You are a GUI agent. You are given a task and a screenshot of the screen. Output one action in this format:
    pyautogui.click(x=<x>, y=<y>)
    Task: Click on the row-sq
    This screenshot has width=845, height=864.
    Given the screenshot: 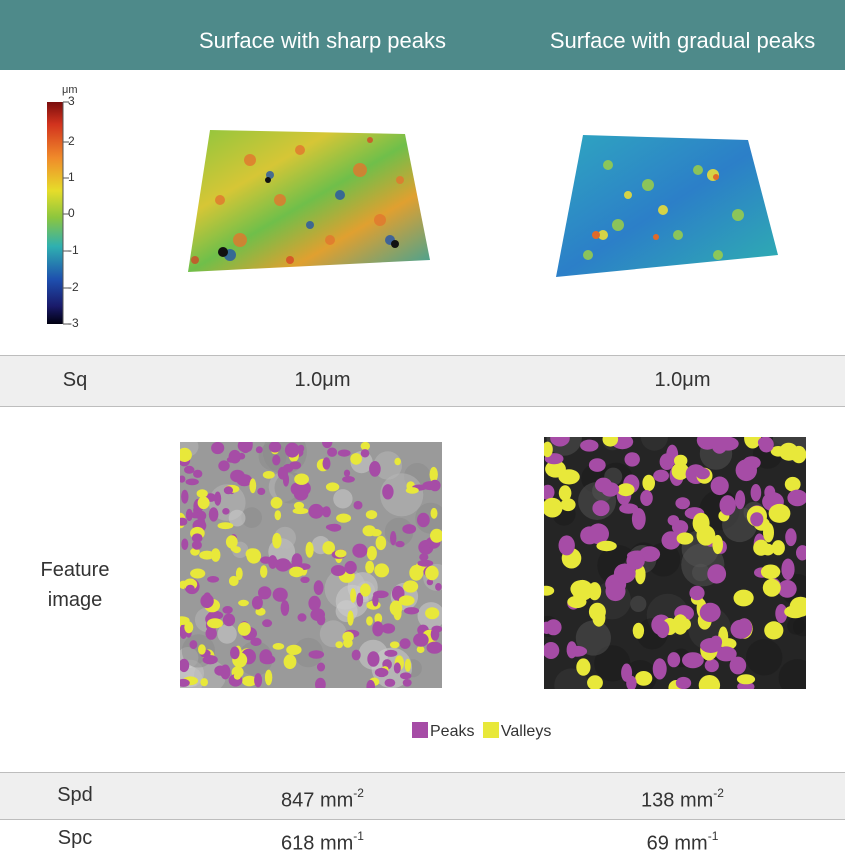 What is the action you would take?
    pyautogui.click(x=422, y=381)
    